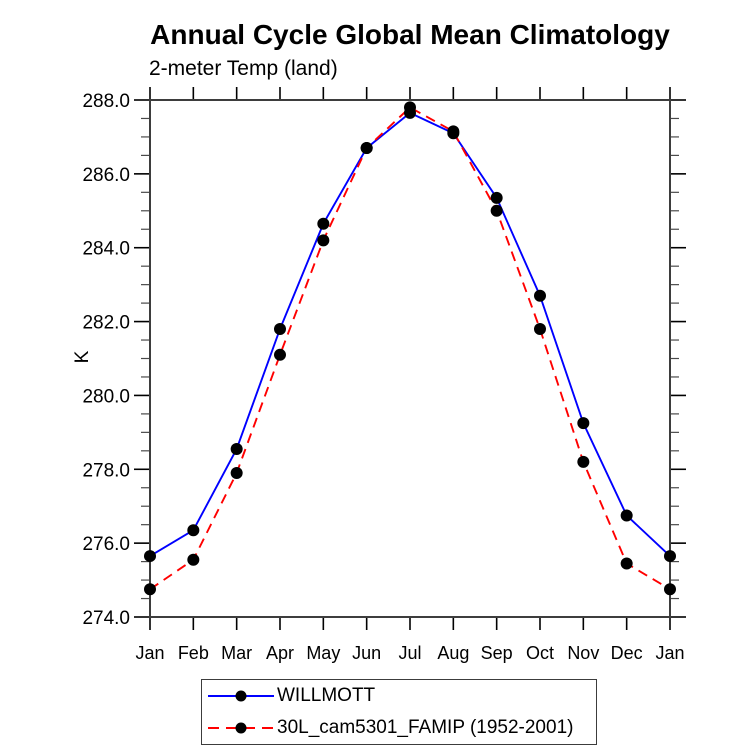 This screenshot has width=733, height=754. I want to click on x-tick-label: May, so click(323, 653).